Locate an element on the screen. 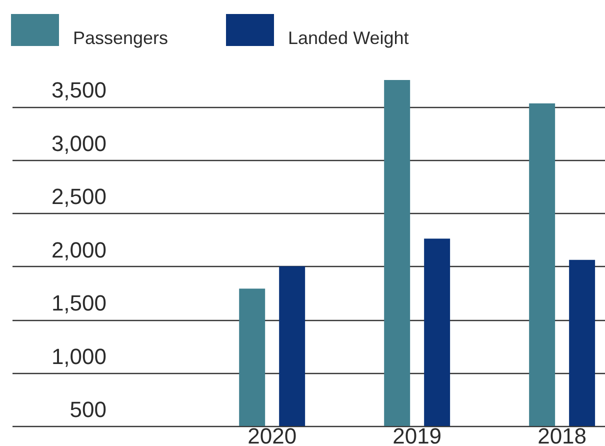 The width and height of the screenshot is (605, 446). y-tick-label: 500 is located at coordinates (88, 409).